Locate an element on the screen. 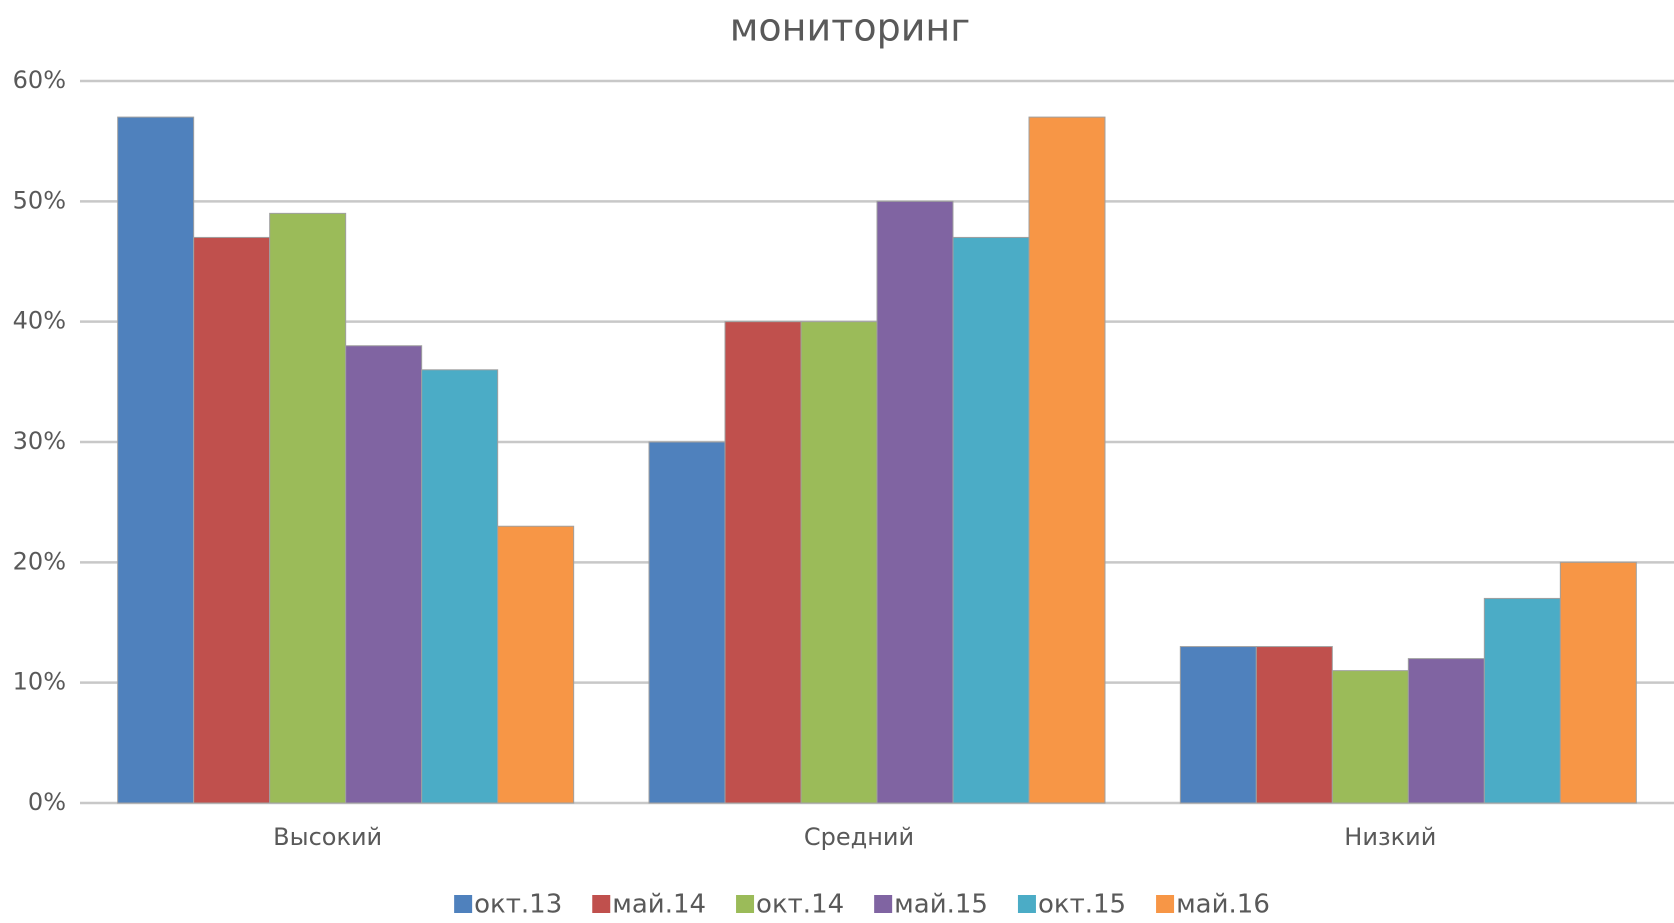  legend-label: окт.15 is located at coordinates (1082, 905).